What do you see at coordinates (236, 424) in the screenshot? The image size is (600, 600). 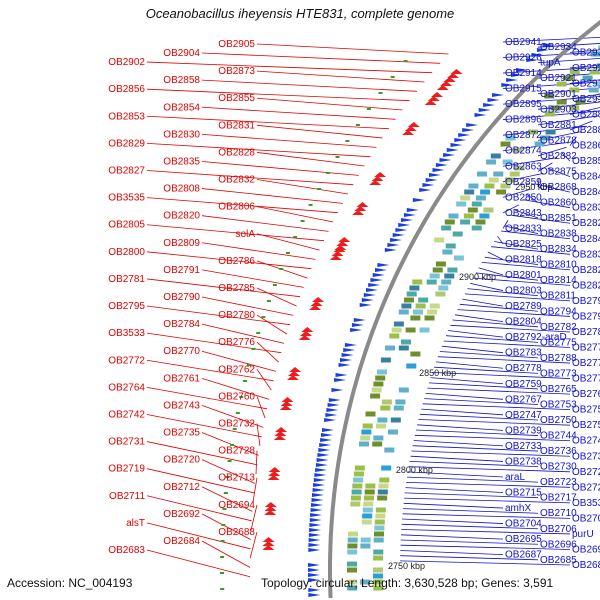 I see `left-gene-label: OB2732` at bounding box center [236, 424].